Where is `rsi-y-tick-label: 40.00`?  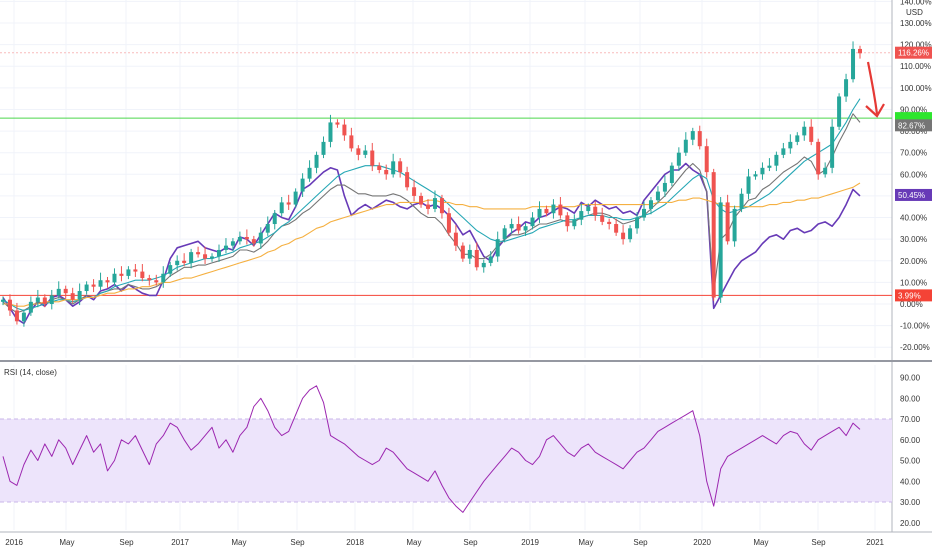
rsi-y-tick-label: 40.00 is located at coordinates (910, 481).